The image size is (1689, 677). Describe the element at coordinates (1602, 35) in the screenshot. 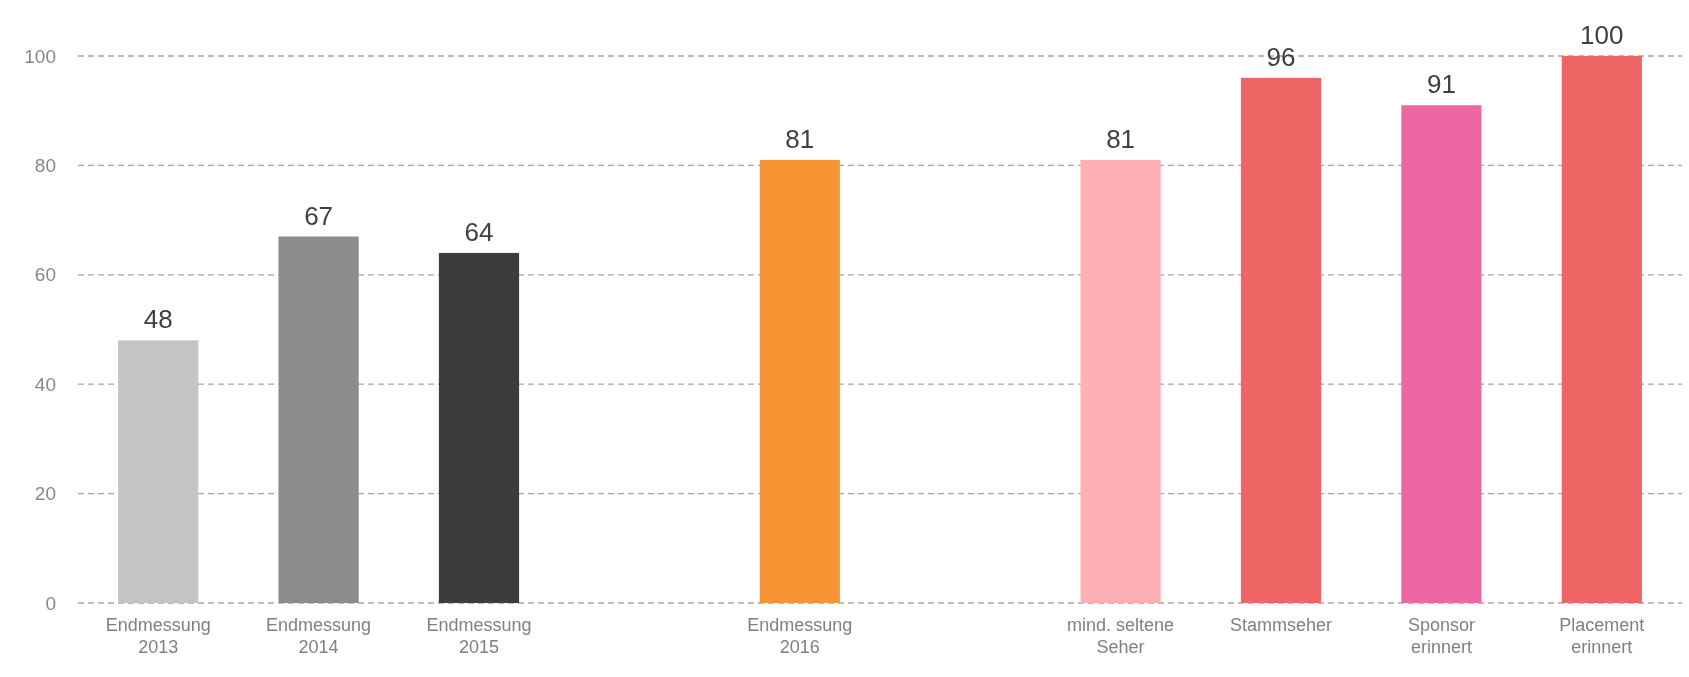

I see `data-label: 100` at that location.